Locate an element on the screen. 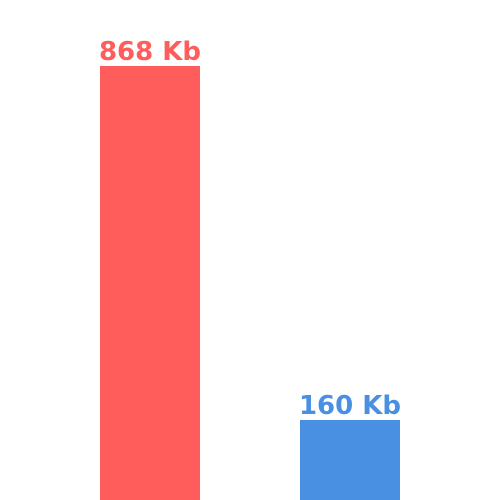  bar-value-label-1: 868 Kb is located at coordinates (150, 52).